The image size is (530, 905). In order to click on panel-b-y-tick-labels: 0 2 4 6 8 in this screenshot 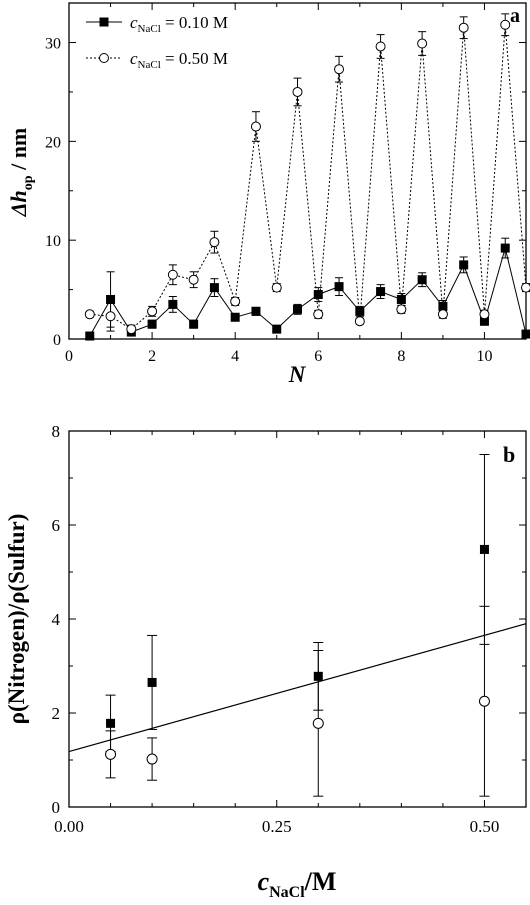, I will do `click(56, 619)`.